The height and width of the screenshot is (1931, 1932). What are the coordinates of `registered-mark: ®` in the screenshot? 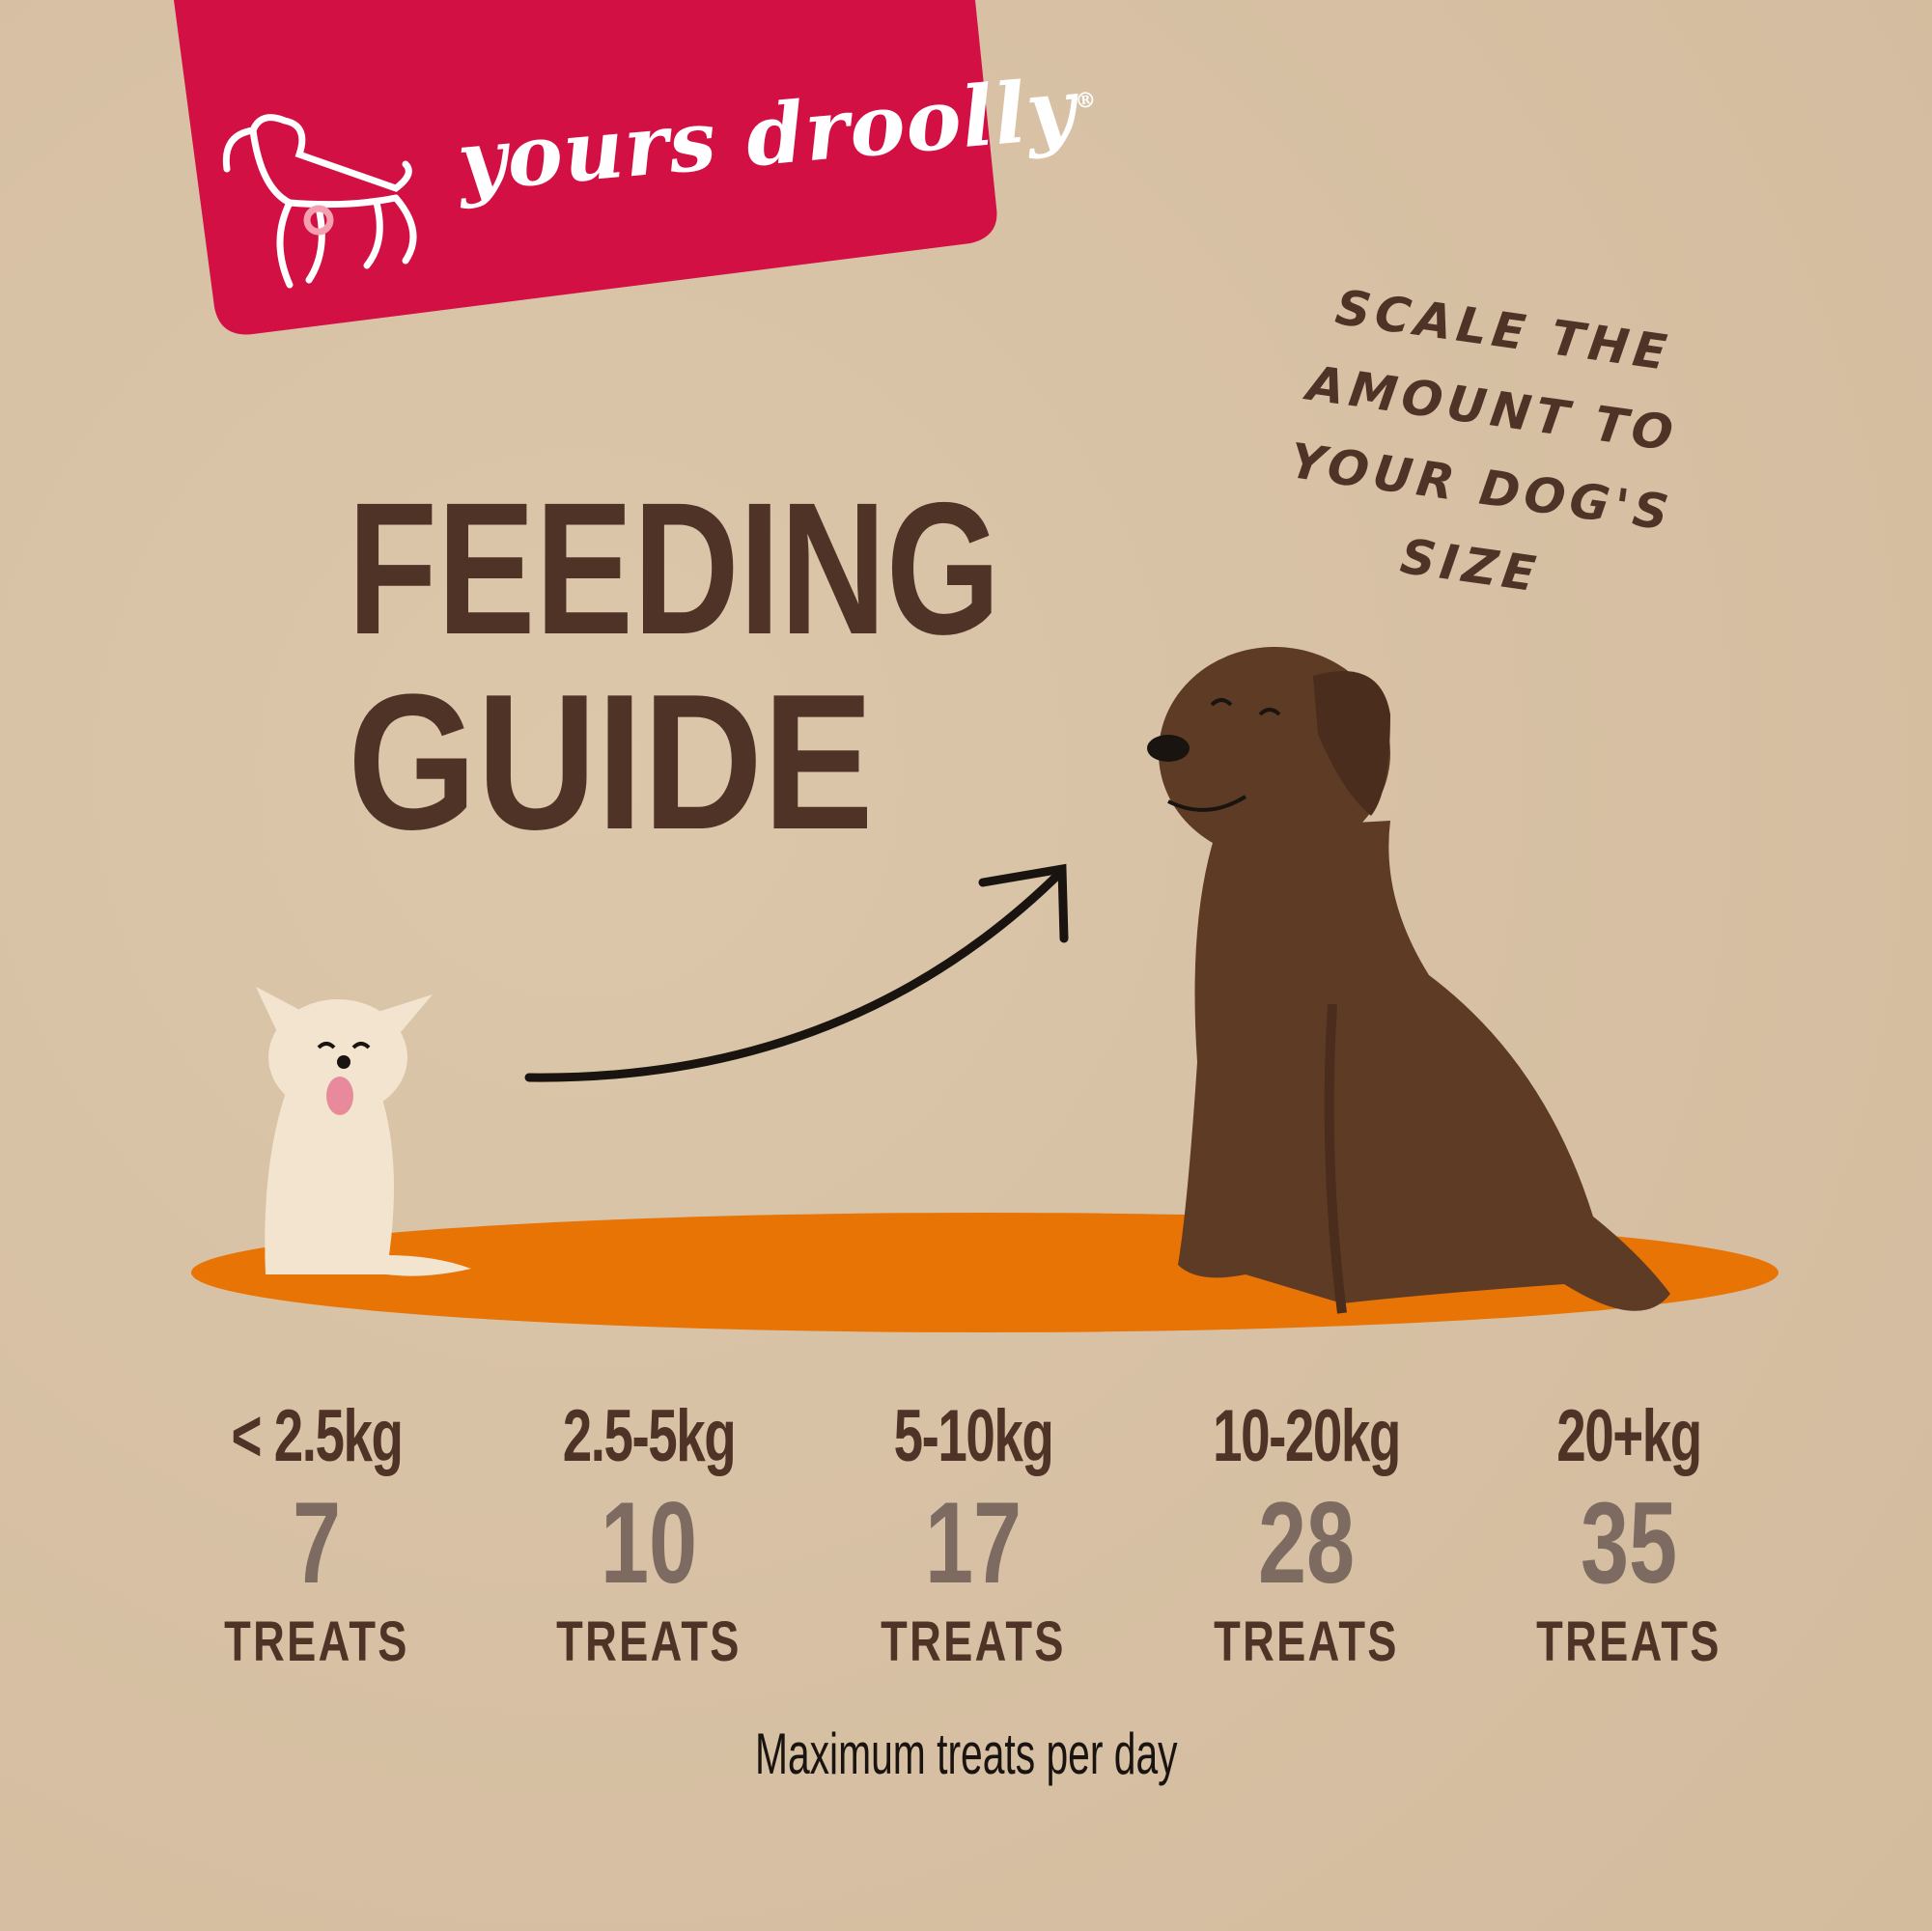 It's located at (1087, 101).